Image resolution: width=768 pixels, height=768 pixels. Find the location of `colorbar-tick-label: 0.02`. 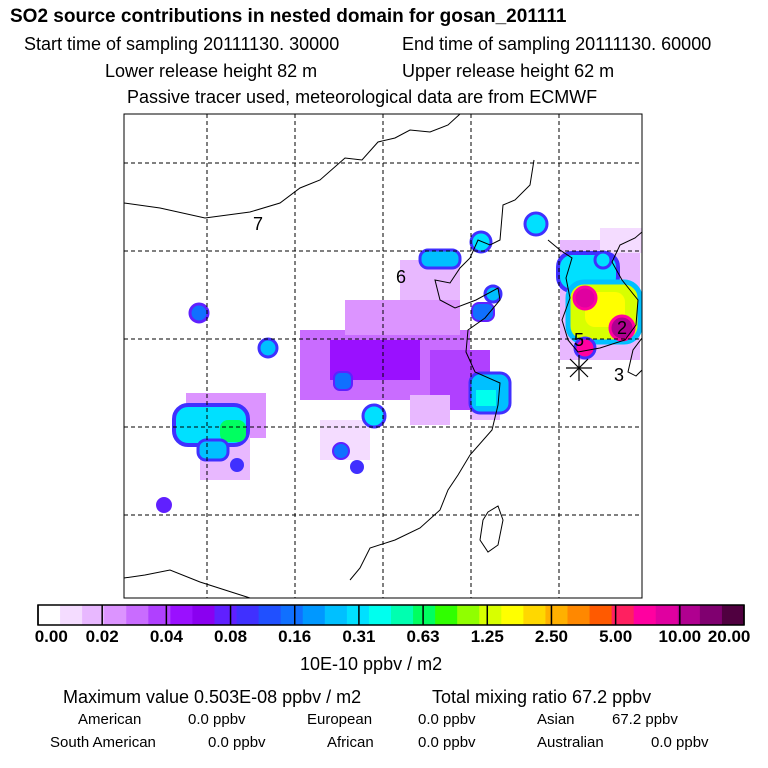

colorbar-tick-label: 0.02 is located at coordinates (102, 636).